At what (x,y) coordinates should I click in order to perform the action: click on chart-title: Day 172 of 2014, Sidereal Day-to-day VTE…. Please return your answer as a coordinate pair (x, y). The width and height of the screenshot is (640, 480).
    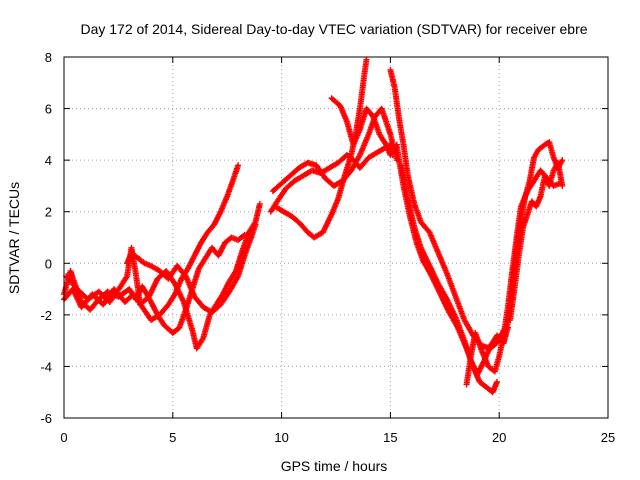
    Looking at the image, I should click on (333, 29).